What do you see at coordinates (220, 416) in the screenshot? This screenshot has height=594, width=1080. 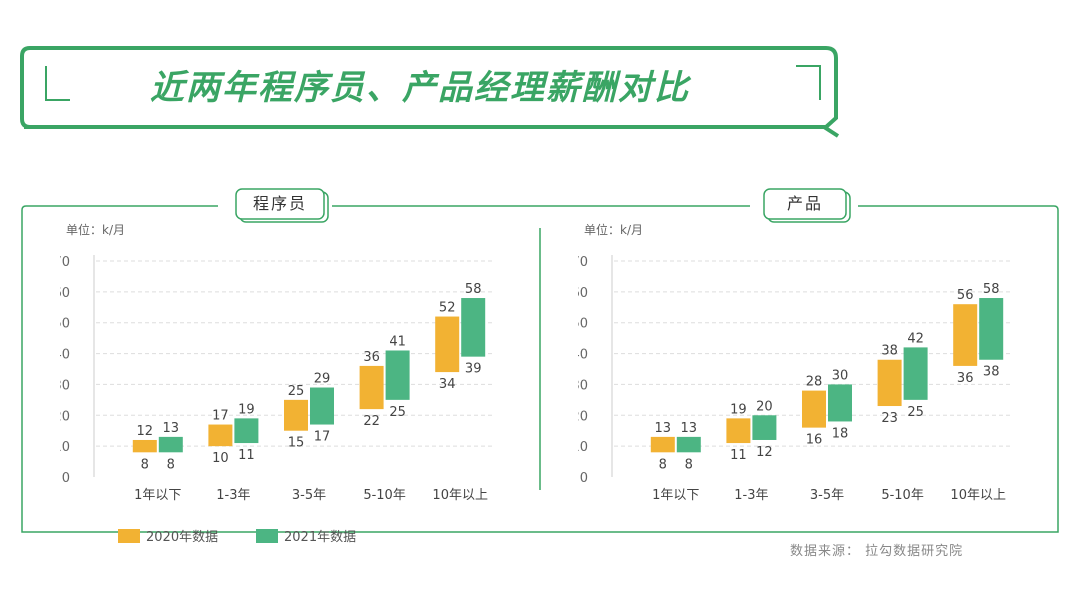 I see `data-label-high: 17` at bounding box center [220, 416].